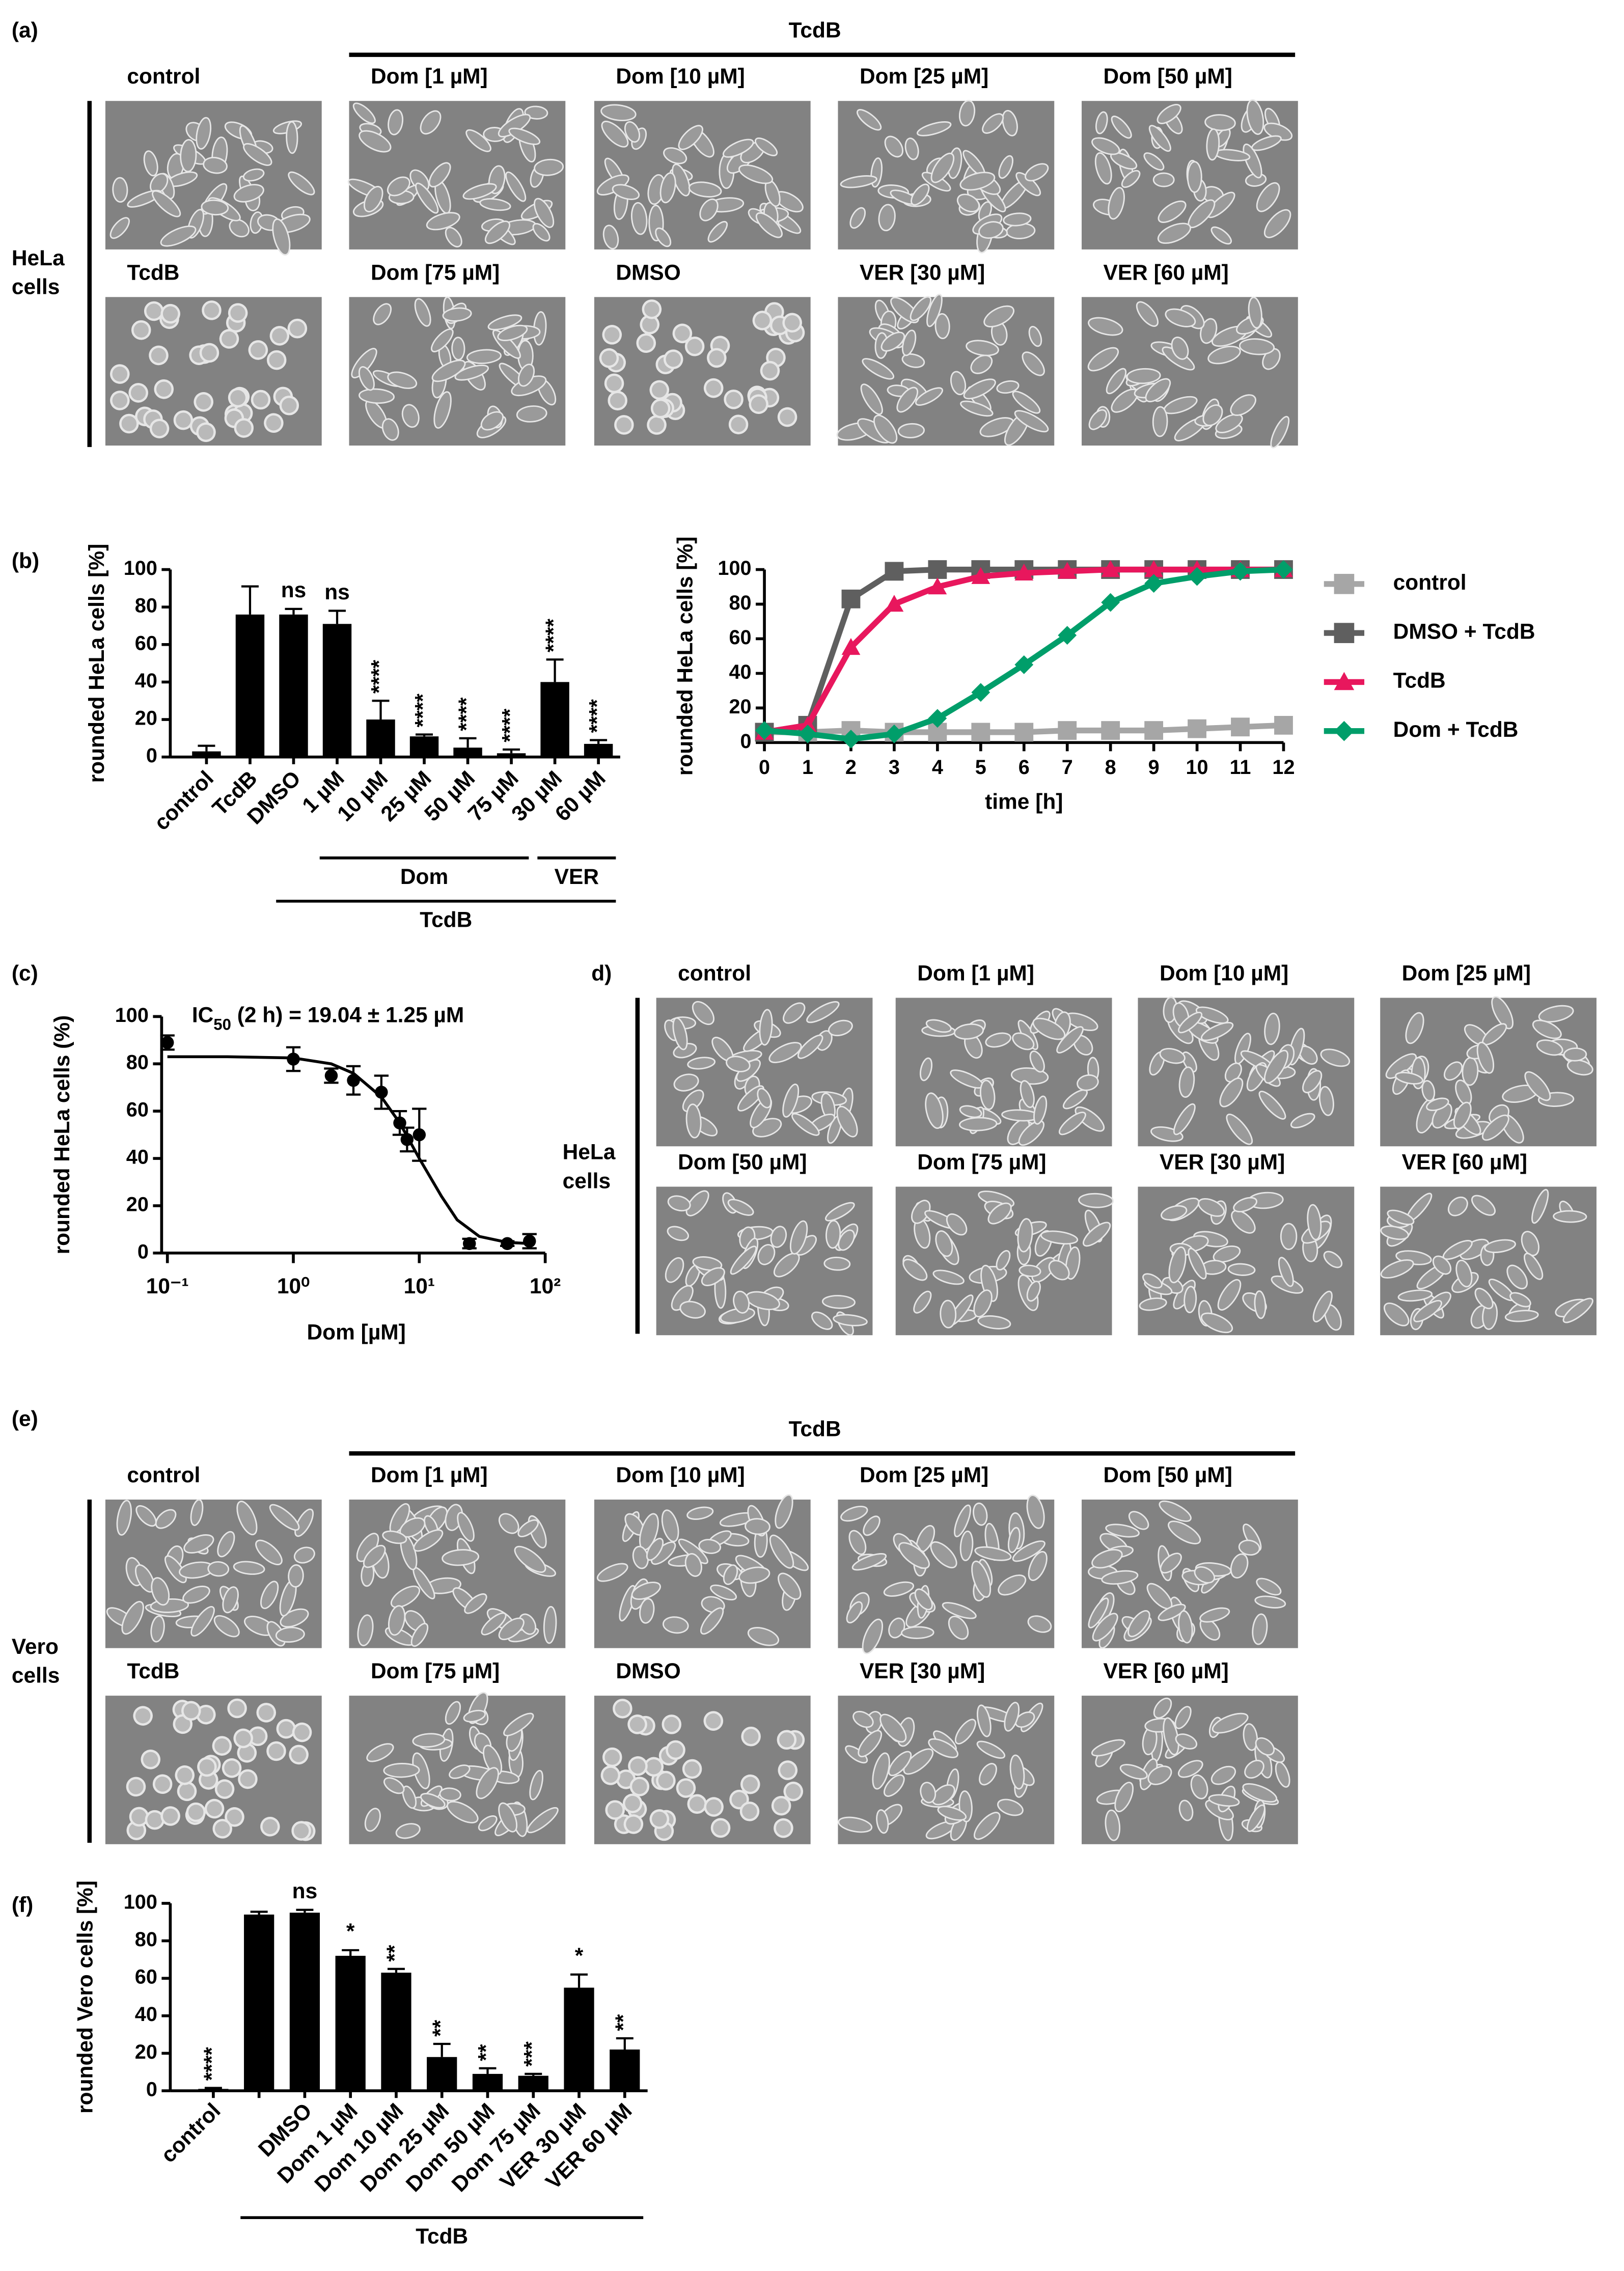 This screenshot has width=1624, height=2271. Describe the element at coordinates (980, 767) in the screenshot. I see `x-tick-label: 5` at that location.